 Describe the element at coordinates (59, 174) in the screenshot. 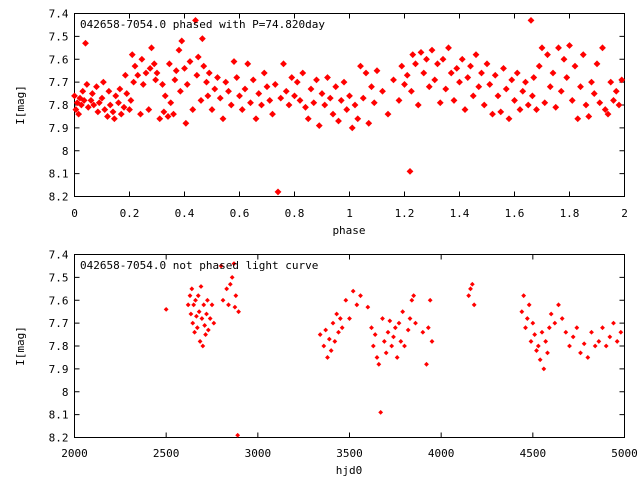

I see `phased-y-tick-label: 8.1` at that location.